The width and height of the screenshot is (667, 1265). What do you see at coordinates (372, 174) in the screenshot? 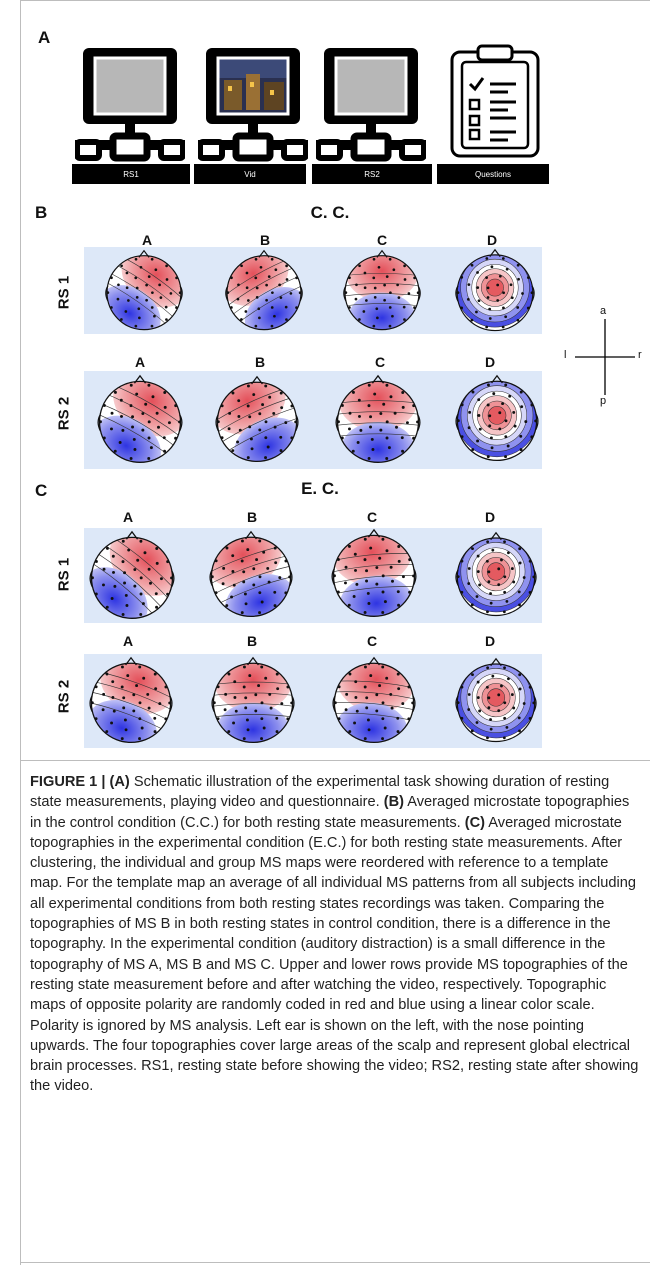
I see `label-rs2: RS2` at bounding box center [372, 174].